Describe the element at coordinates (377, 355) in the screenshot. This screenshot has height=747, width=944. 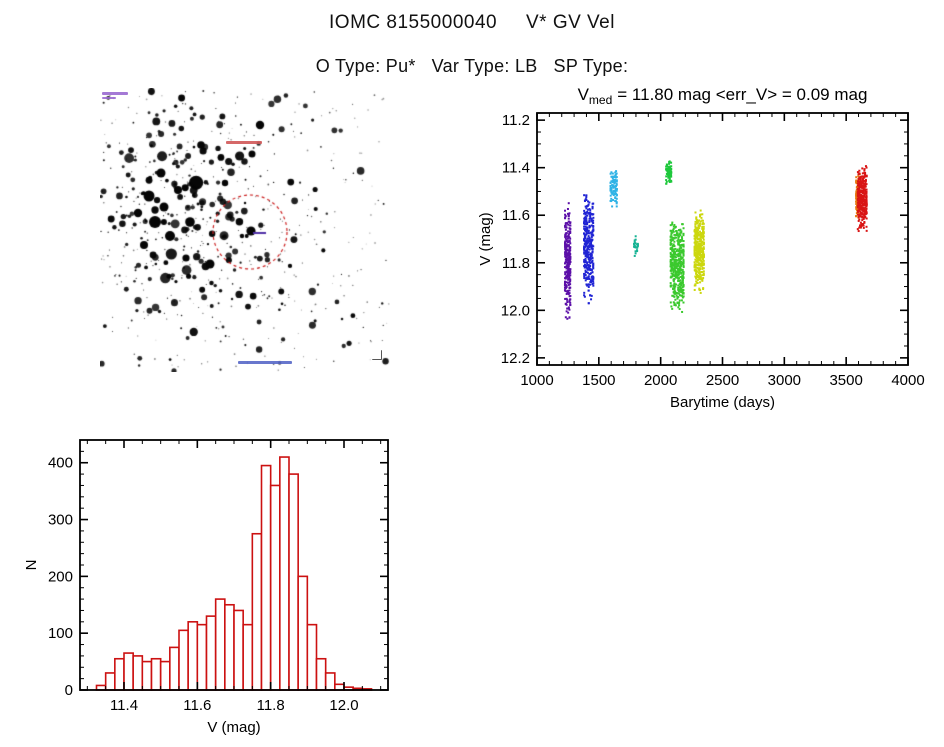
I see `finder-corner-mark` at that location.